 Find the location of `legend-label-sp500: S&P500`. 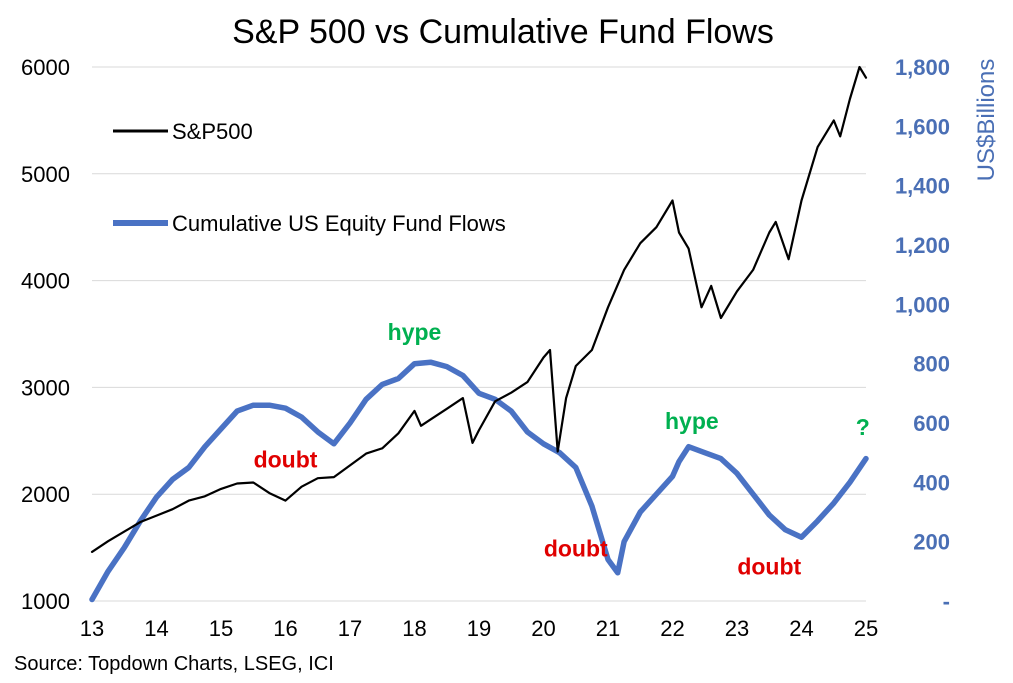

legend-label-sp500: S&P500 is located at coordinates (212, 131).